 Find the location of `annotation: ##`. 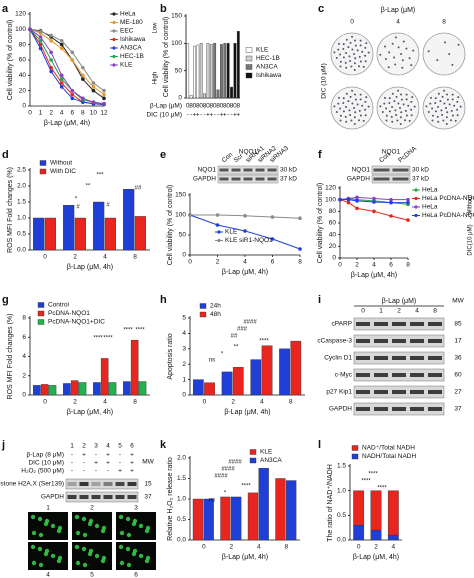

annotation: ## is located at coordinates (234, 337).